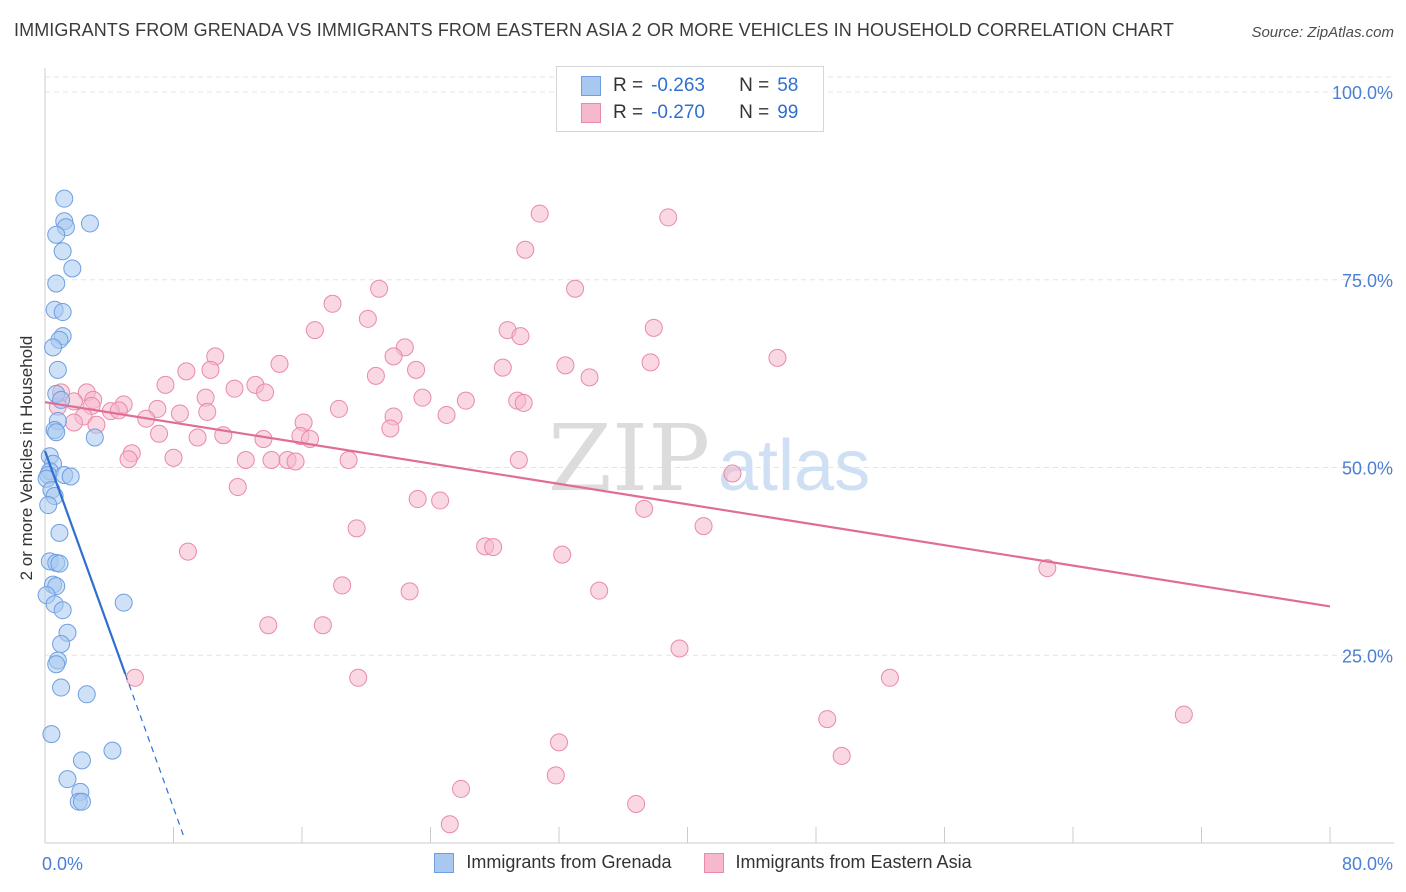  I want to click on source-label: Source: ZipAtlas.com, so click(1322, 32).